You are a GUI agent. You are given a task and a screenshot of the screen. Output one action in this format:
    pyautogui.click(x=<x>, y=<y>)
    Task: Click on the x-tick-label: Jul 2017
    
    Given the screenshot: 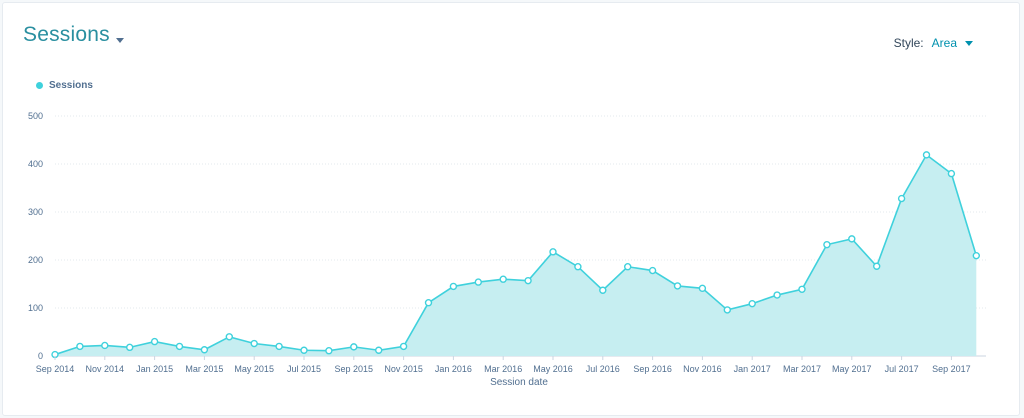 What is the action you would take?
    pyautogui.click(x=902, y=369)
    